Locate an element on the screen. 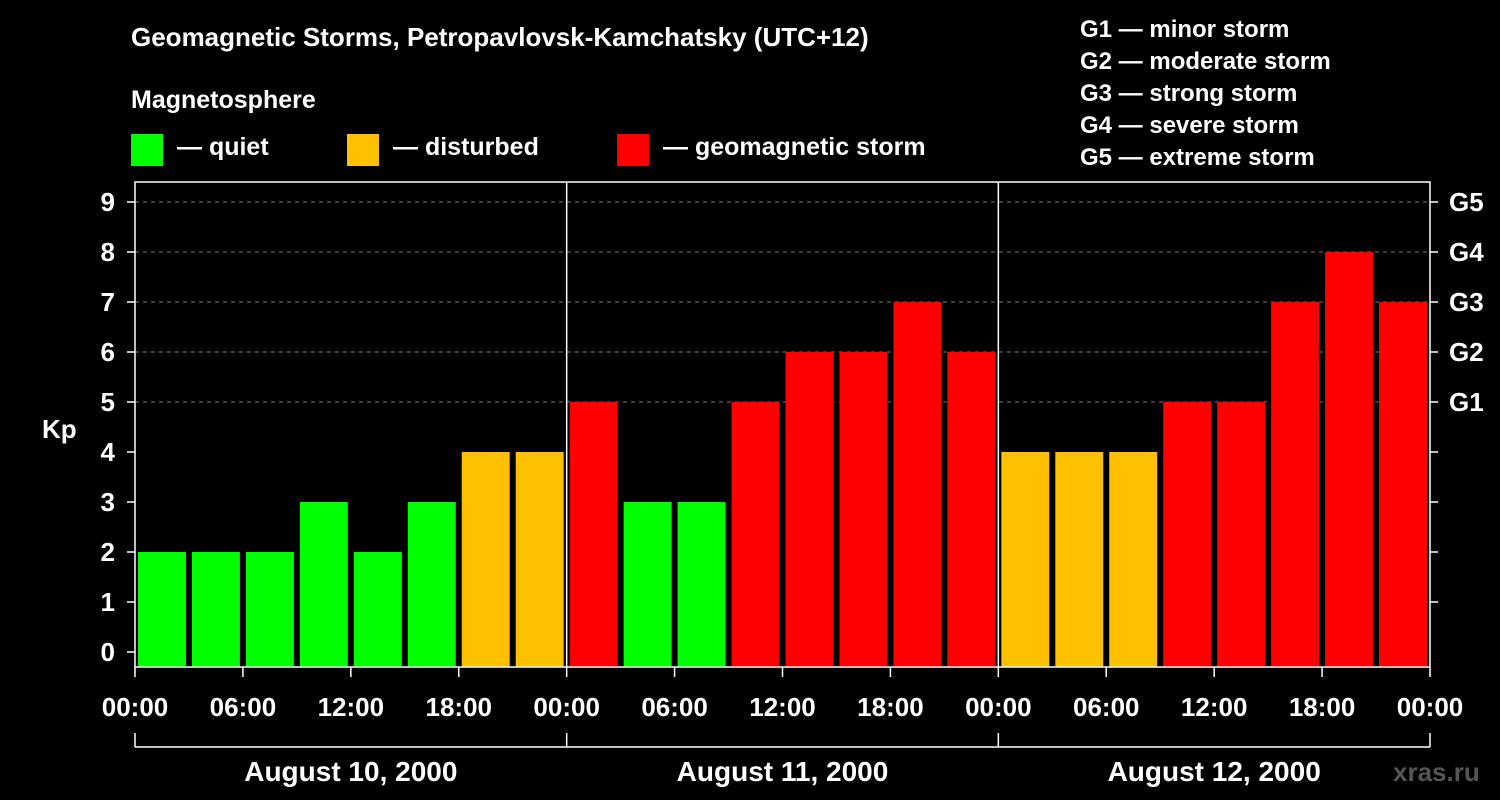 The width and height of the screenshot is (1500, 800). g-level-label: G2 is located at coordinates (1466, 352).